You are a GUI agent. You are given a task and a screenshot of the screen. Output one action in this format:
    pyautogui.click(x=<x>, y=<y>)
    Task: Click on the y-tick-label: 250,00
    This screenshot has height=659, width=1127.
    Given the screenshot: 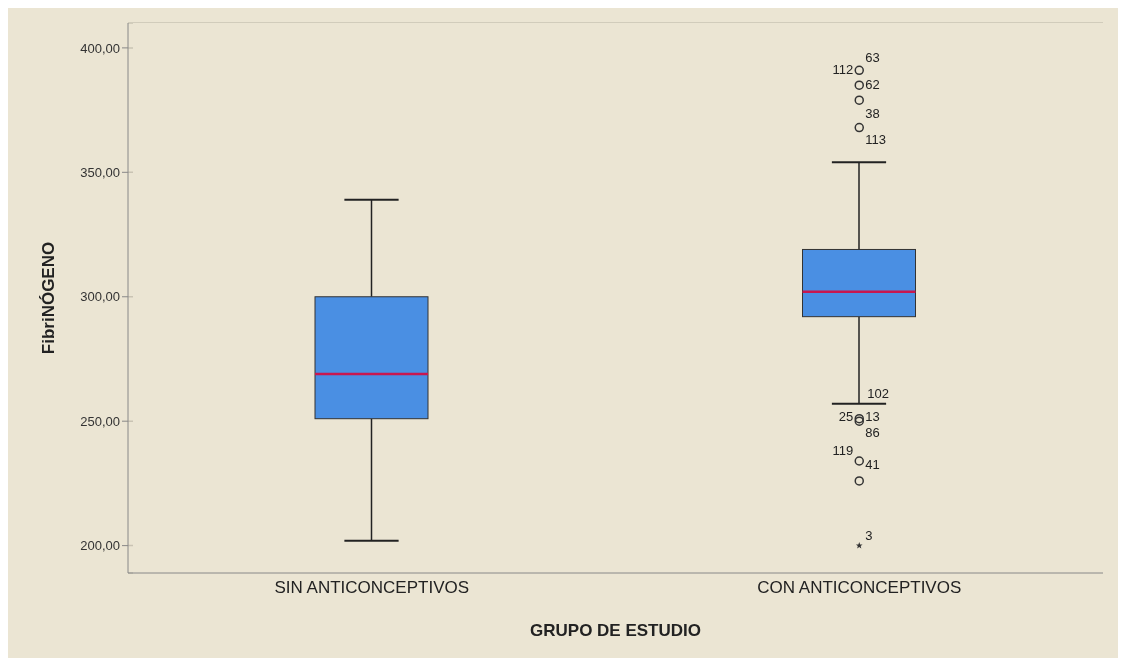 What is the action you would take?
    pyautogui.click(x=100, y=421)
    